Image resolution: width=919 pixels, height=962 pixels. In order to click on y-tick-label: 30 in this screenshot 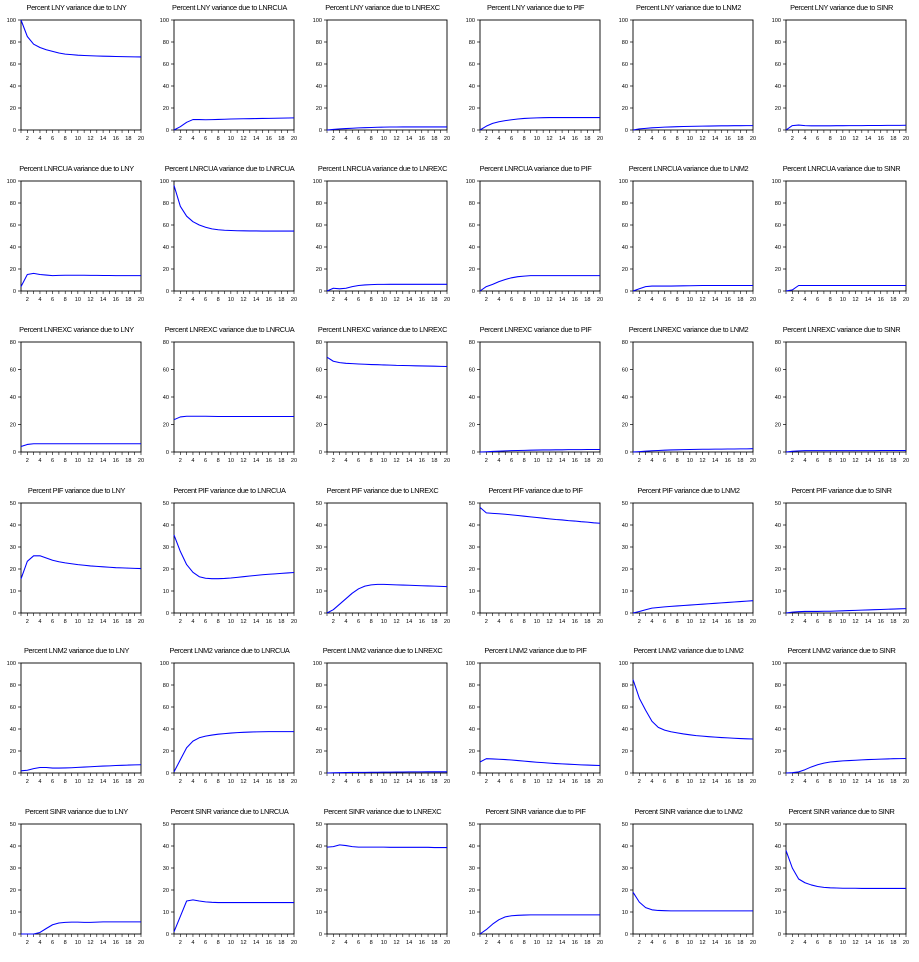, I will do `click(13, 548)`.